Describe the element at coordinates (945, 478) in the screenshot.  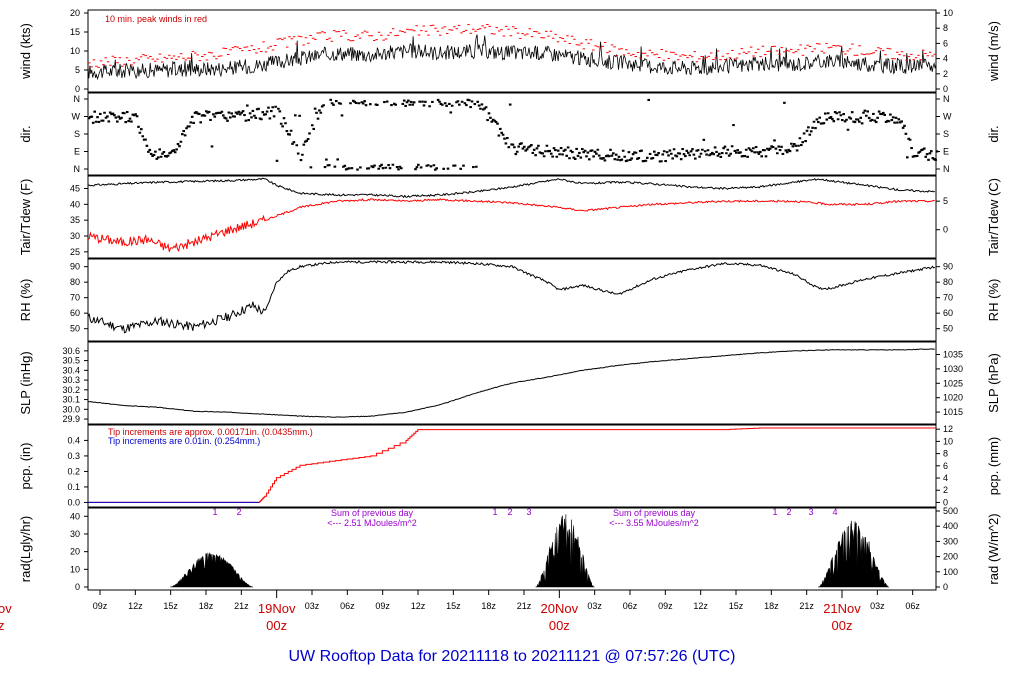
I see `precipitation-ytick-label-right: 4` at that location.